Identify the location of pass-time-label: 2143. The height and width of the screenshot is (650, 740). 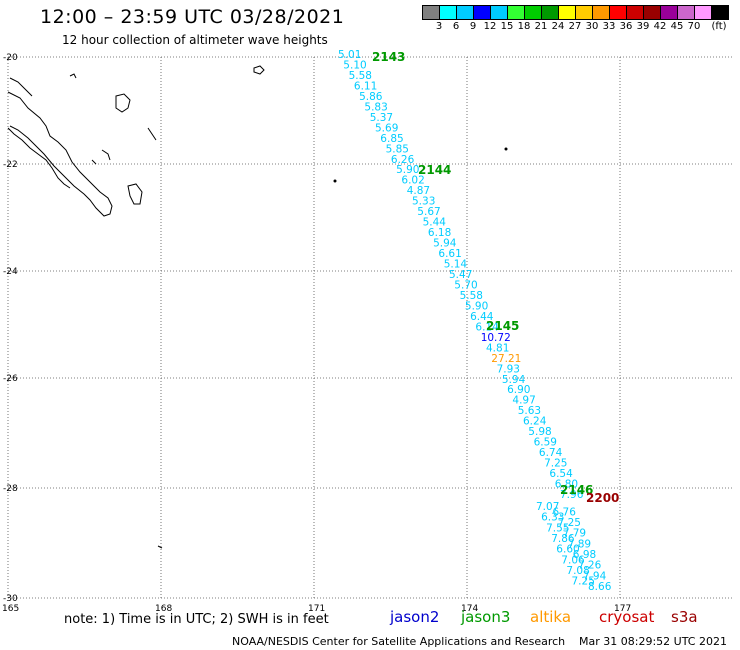
(388, 57).